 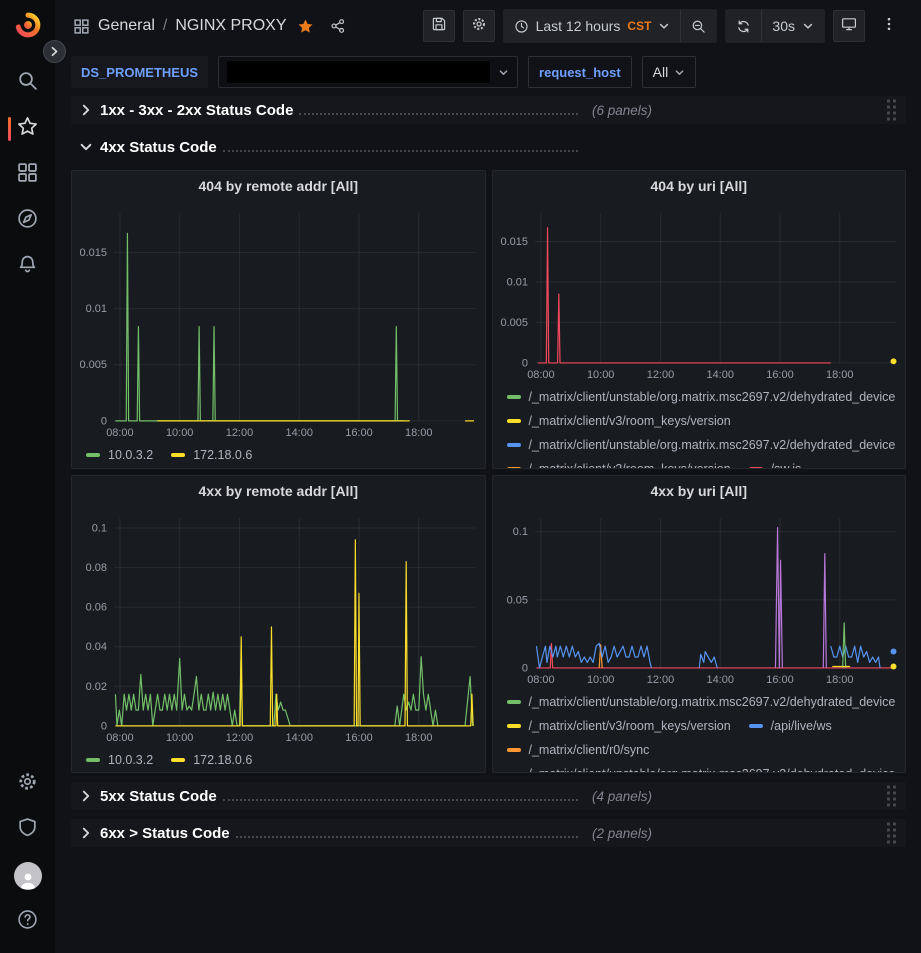 I want to click on breadcrumb: General / NGINX PROXY, so click(x=209, y=26).